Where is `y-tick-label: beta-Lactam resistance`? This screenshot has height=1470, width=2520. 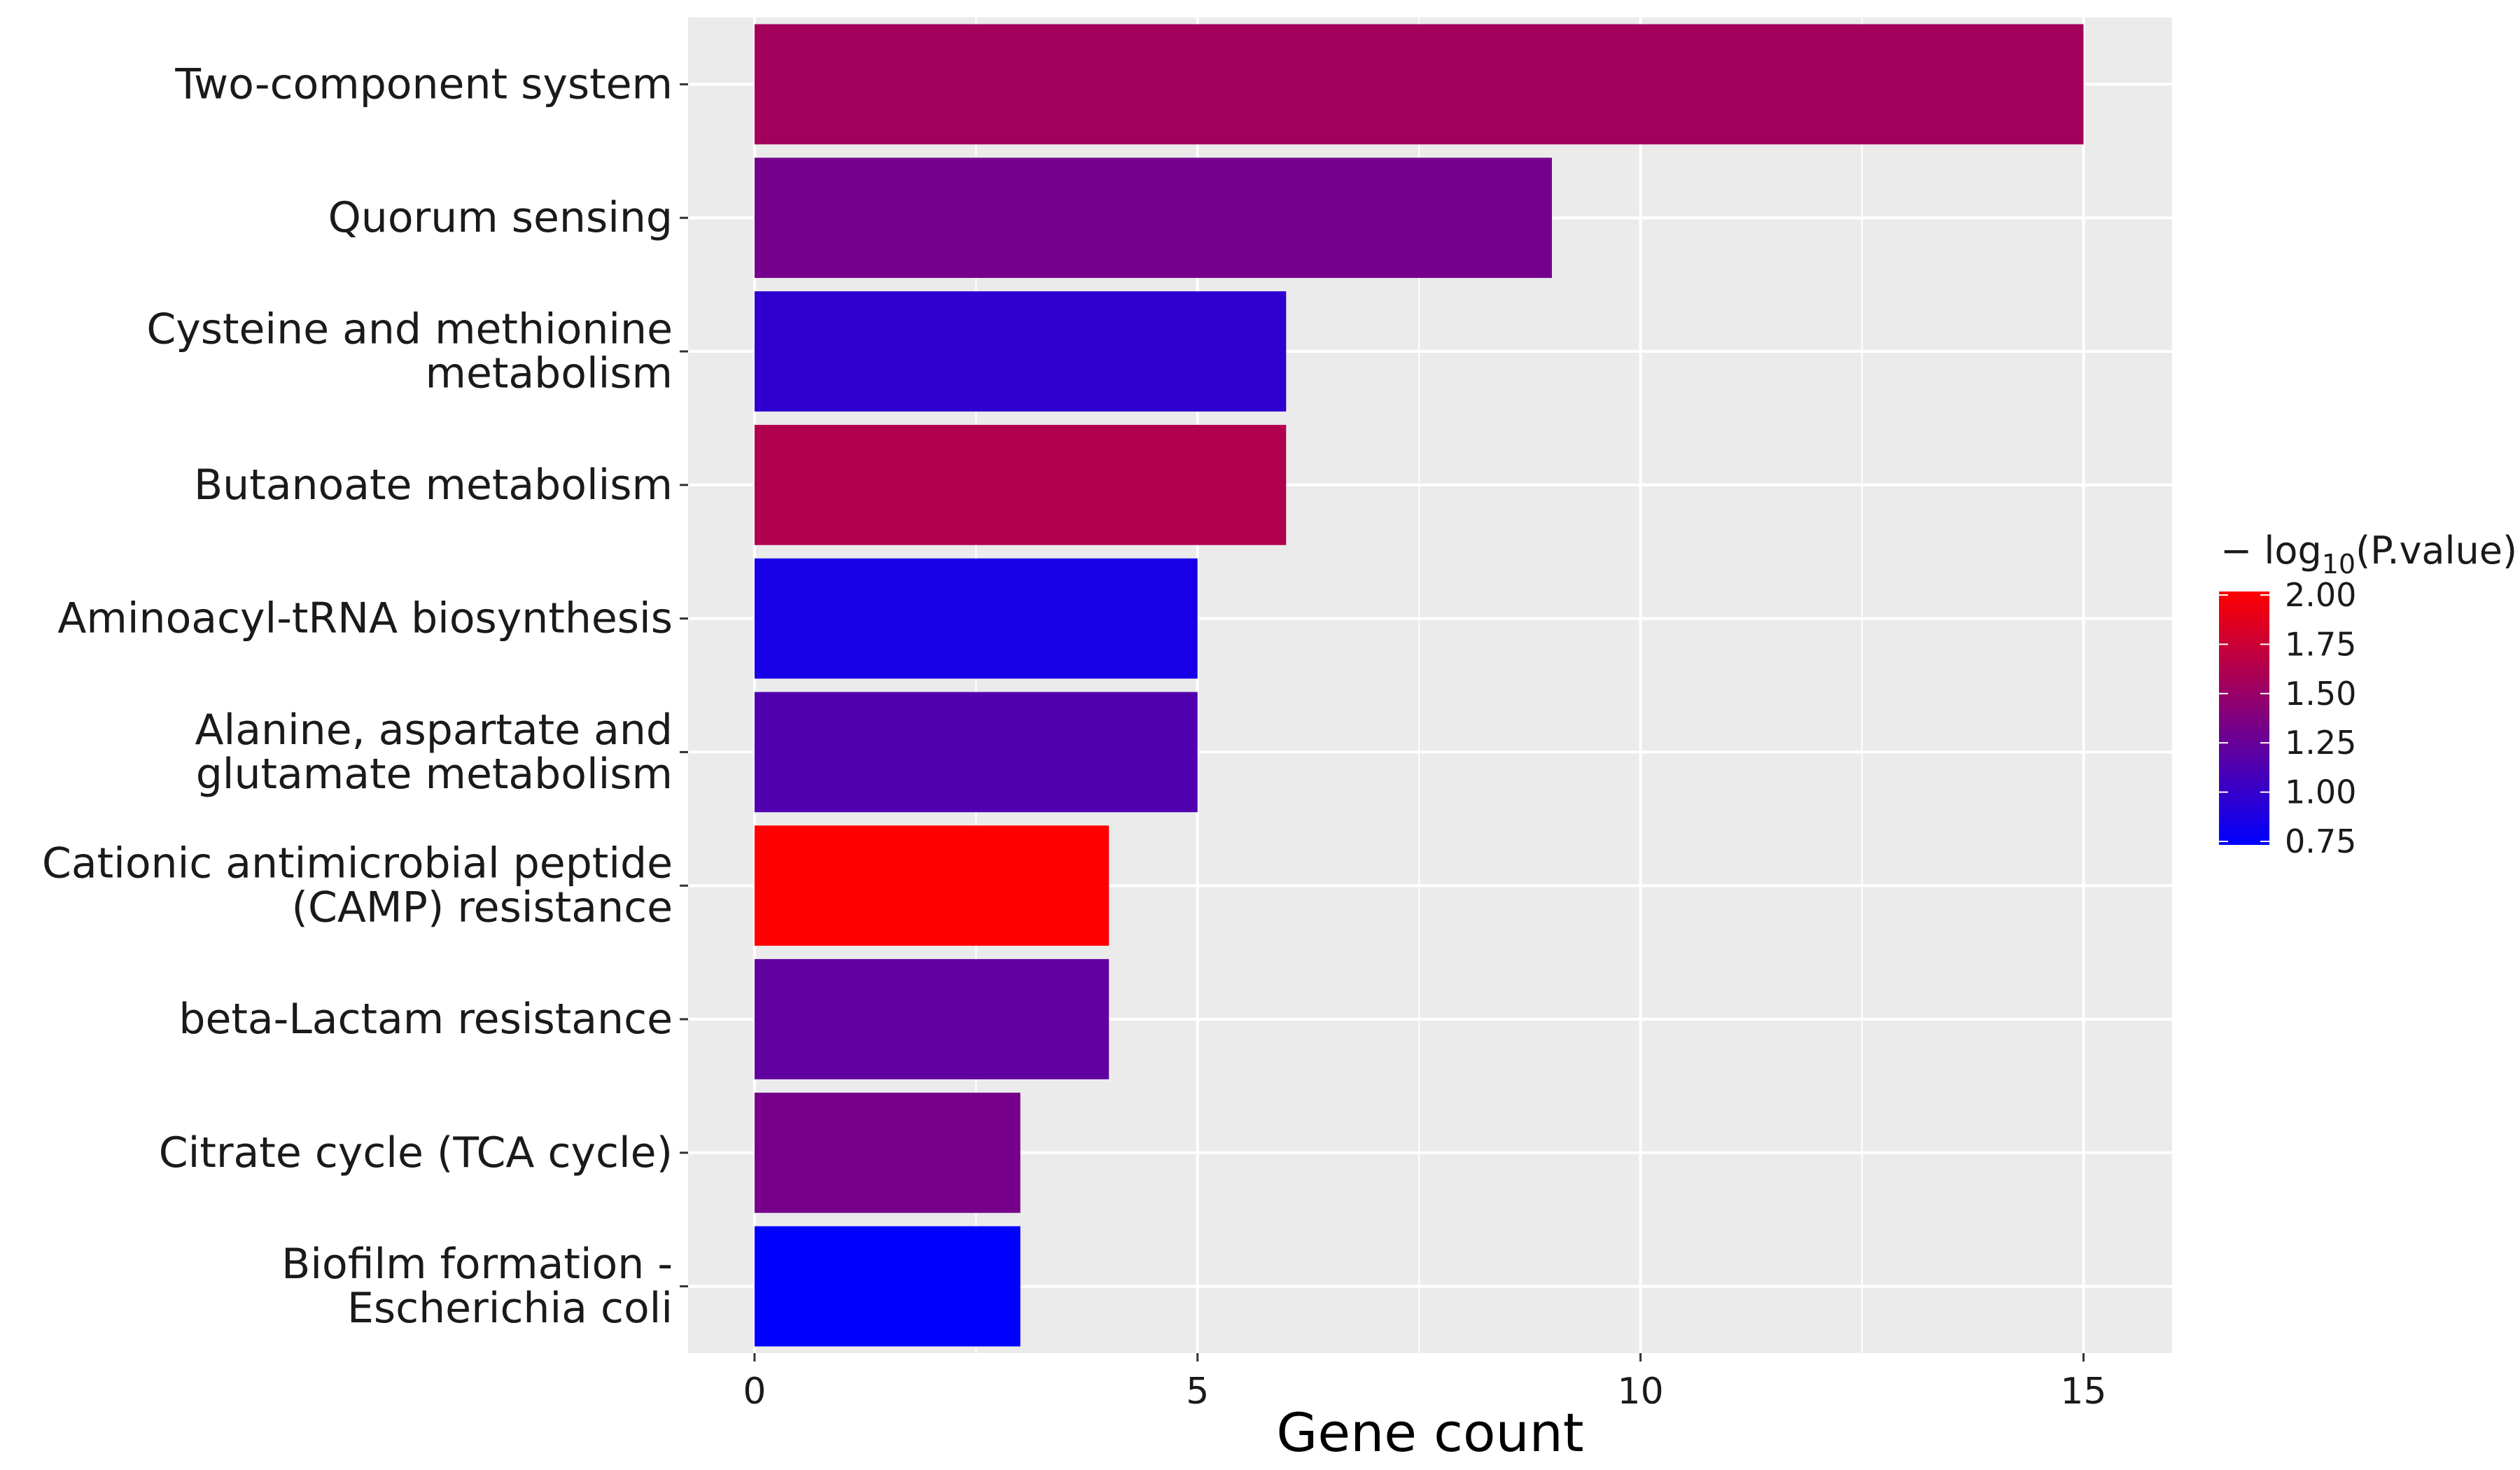
y-tick-label: beta-Lactam resistance is located at coordinates (425, 1019).